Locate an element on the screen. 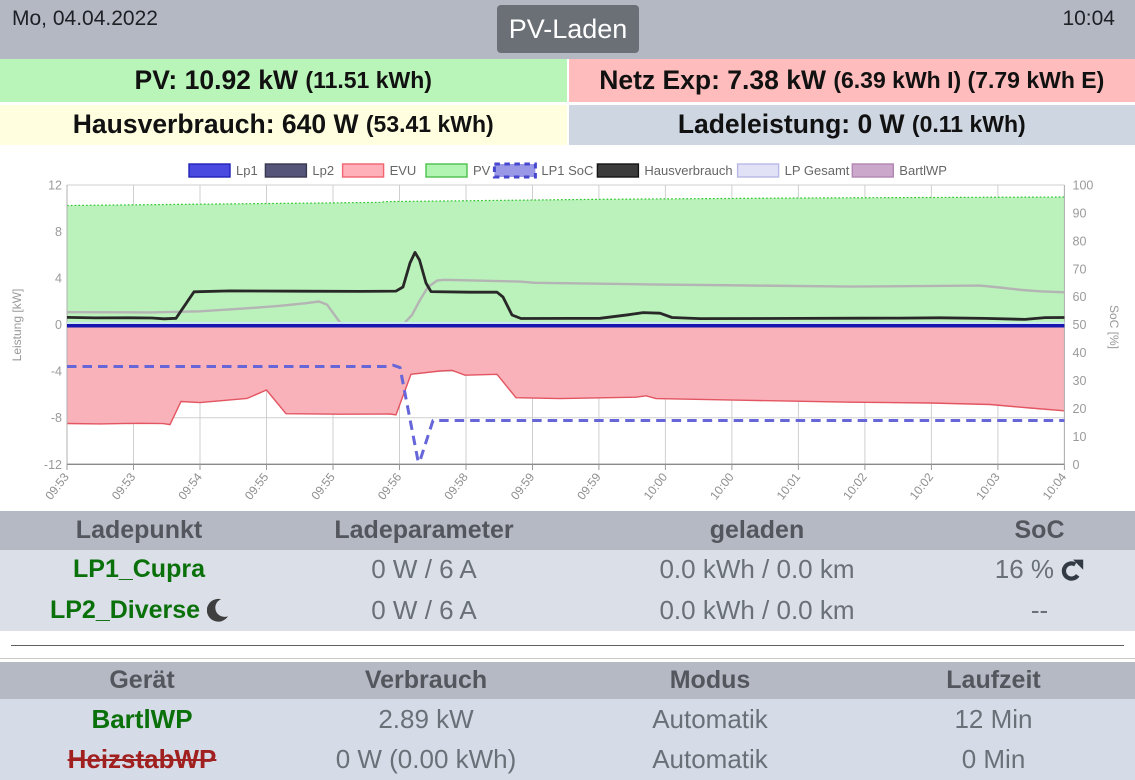 Image resolution: width=1135 pixels, height=780 pixels. svg-text: -8 is located at coordinates (56, 418).